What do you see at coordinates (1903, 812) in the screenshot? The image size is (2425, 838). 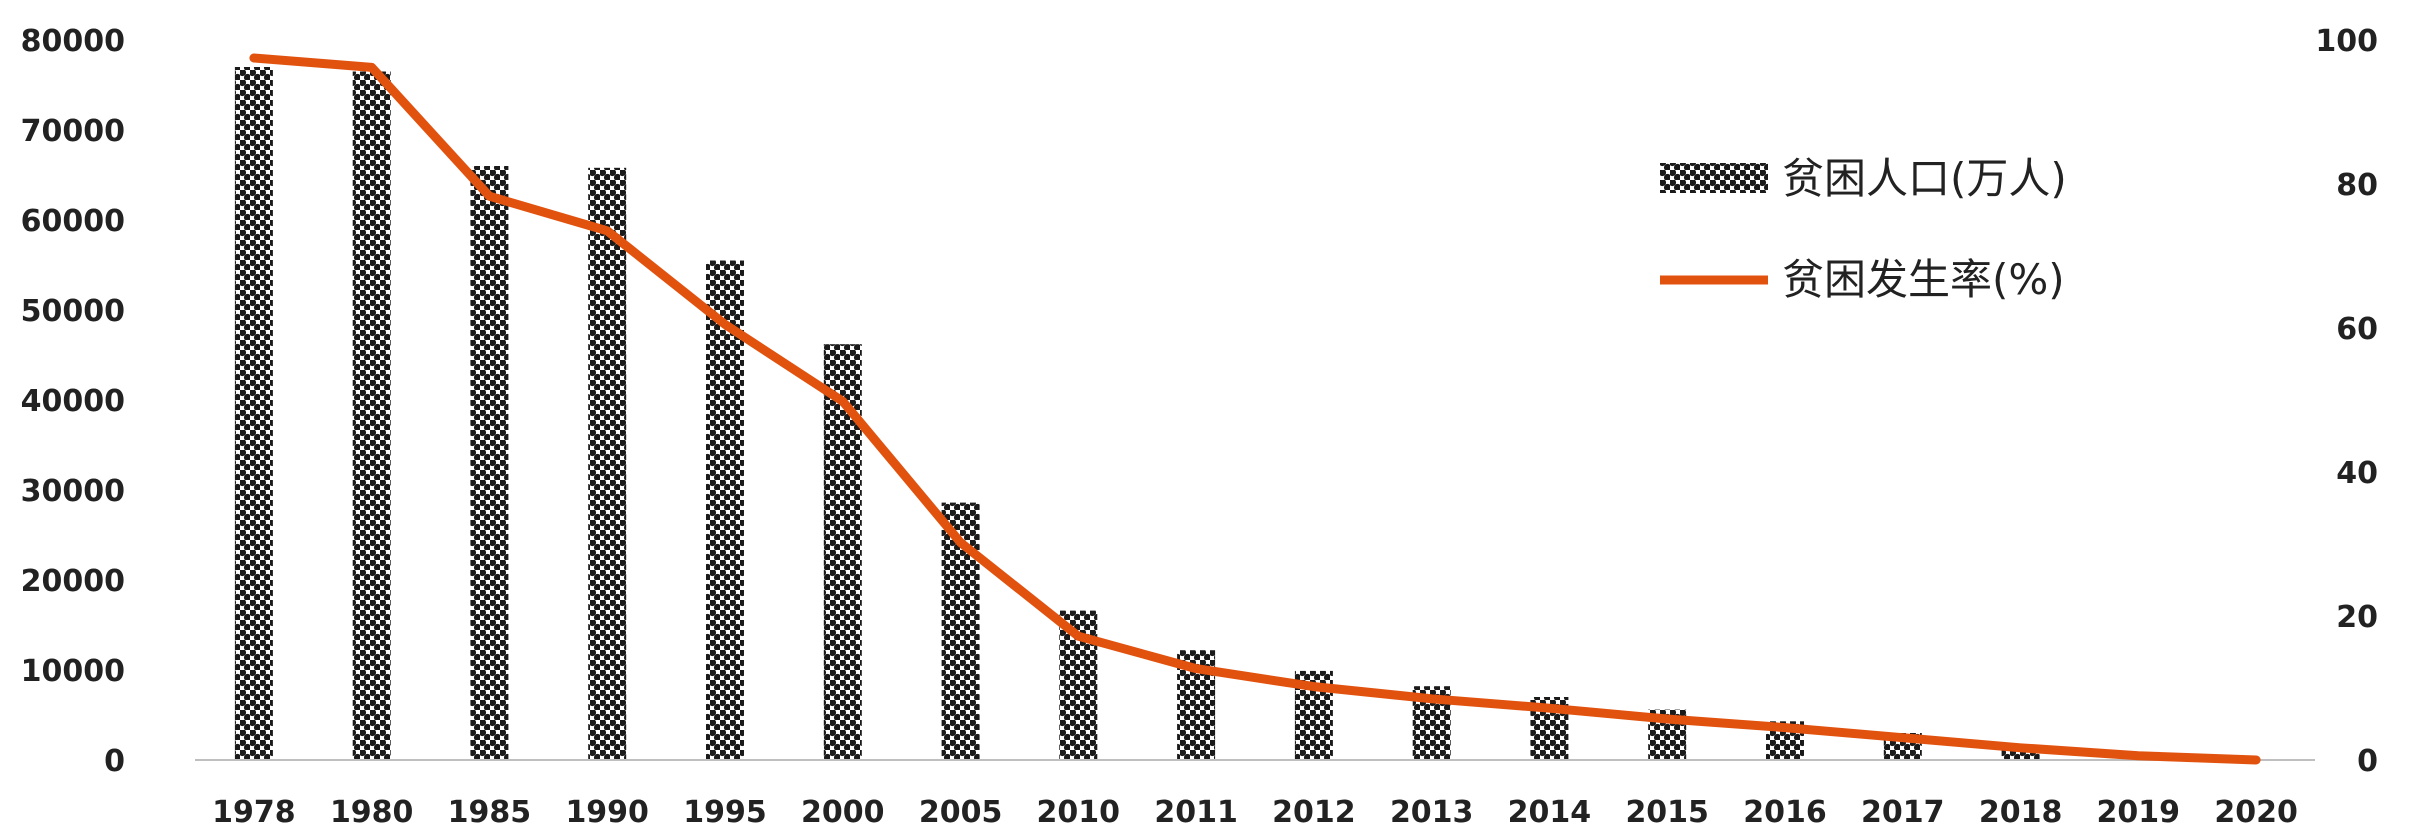 I see `x-tick-2017: 2017` at bounding box center [1903, 812].